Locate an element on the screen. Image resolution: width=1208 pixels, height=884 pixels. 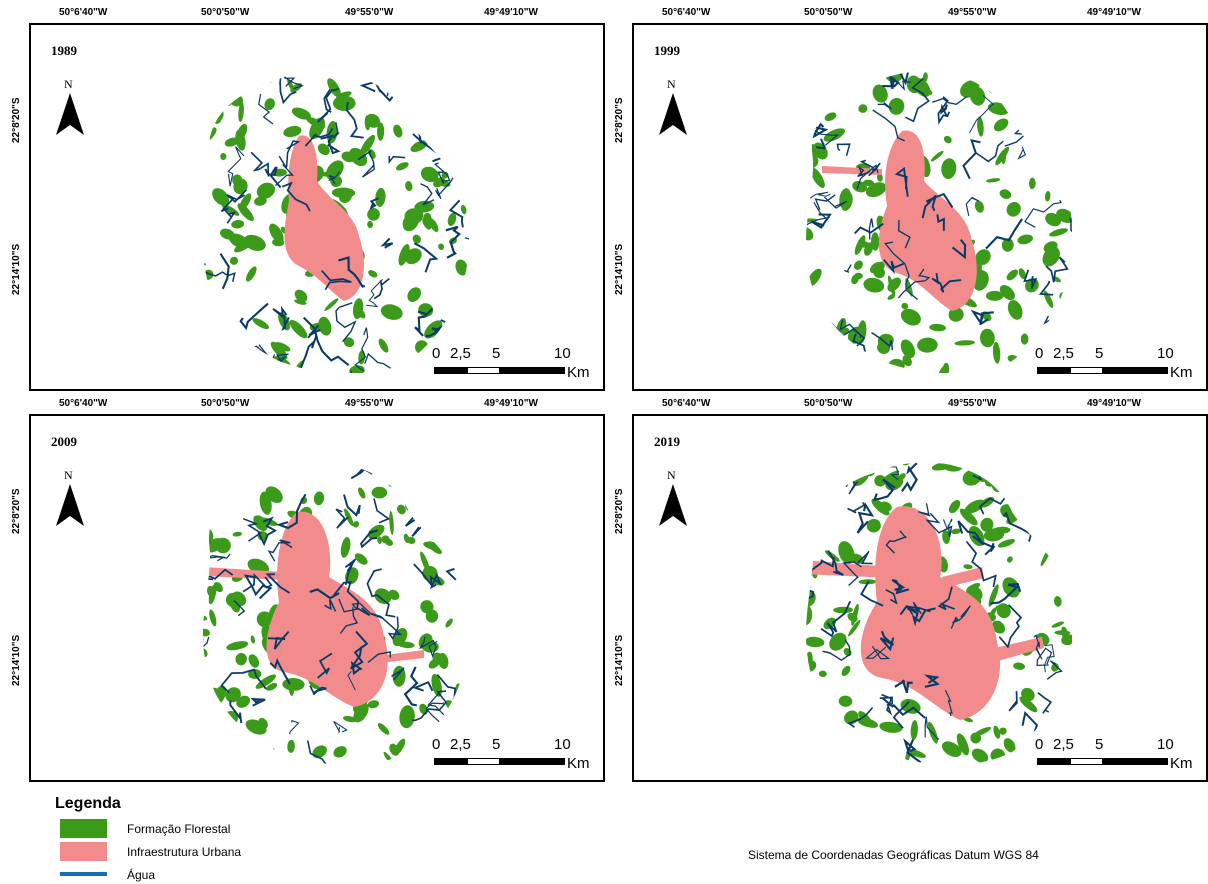
study-area-map is located at coordinates (335, 613).